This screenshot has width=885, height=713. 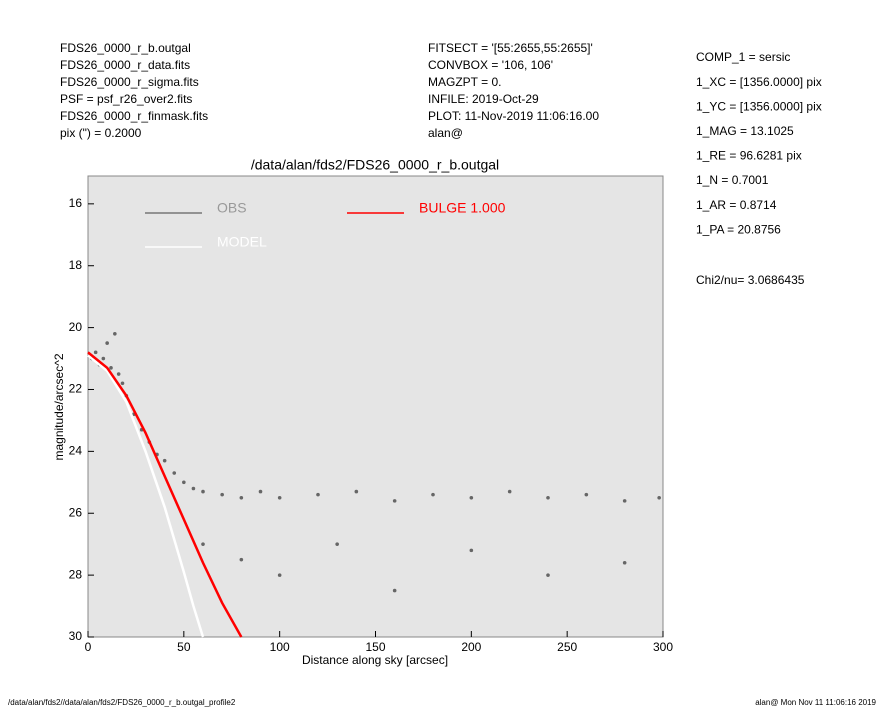 I want to click on header-middle-line: PLOT: 11-Nov-2019 11:06:16.00, so click(x=513, y=116).